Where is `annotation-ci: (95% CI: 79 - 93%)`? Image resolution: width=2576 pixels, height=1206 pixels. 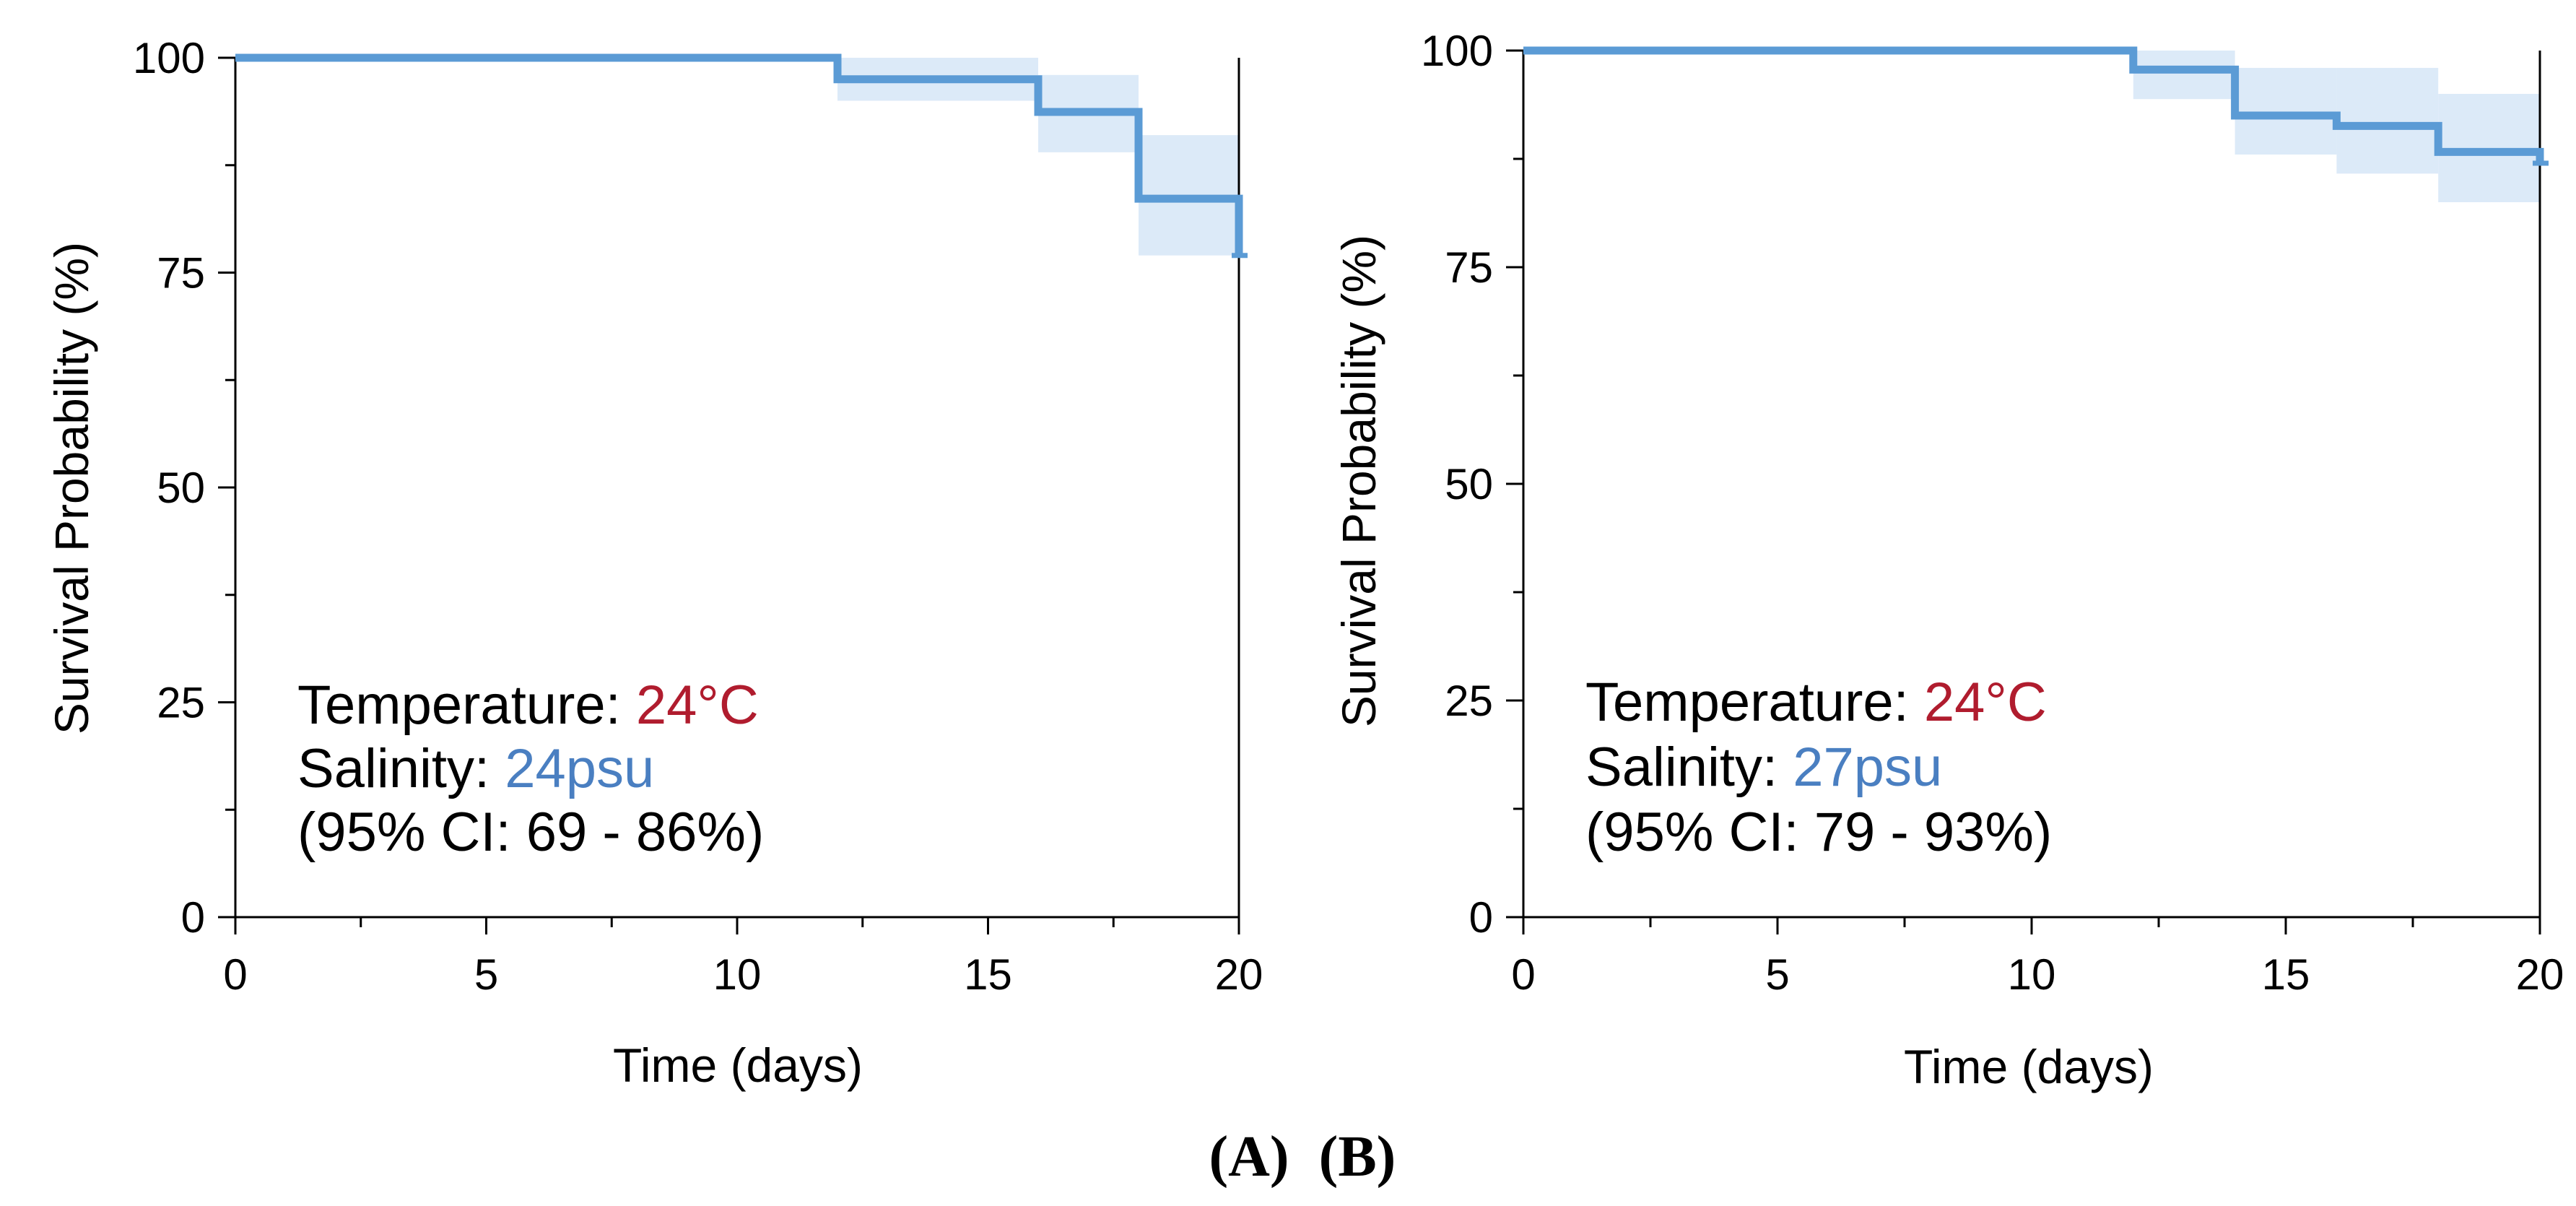 annotation-ci: (95% CI: 79 - 93%) is located at coordinates (1818, 832).